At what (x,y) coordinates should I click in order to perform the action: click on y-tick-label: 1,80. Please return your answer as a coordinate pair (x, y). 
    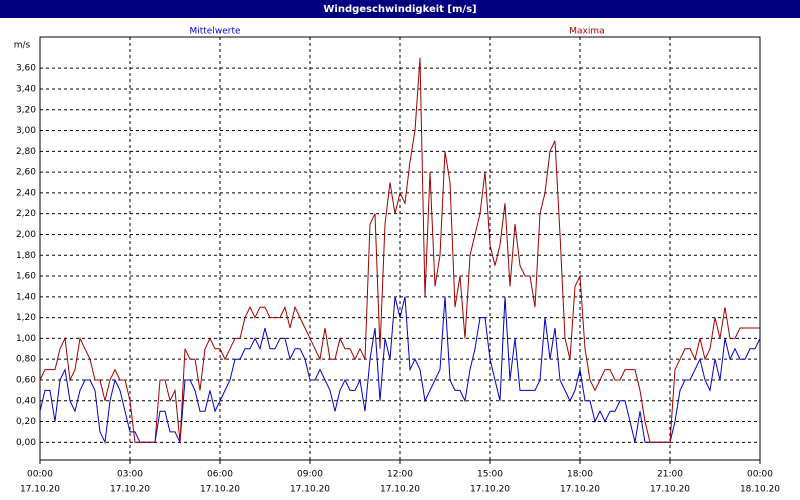
    Looking at the image, I should click on (26, 256).